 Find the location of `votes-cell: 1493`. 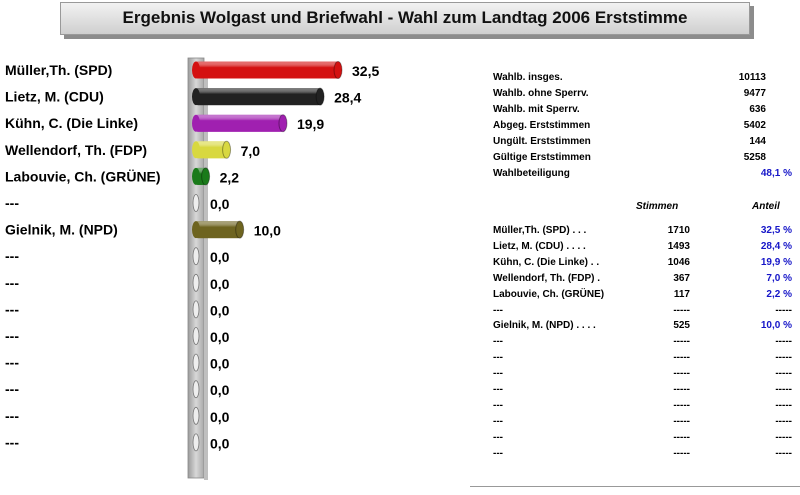

votes-cell: 1493 is located at coordinates (678, 246).